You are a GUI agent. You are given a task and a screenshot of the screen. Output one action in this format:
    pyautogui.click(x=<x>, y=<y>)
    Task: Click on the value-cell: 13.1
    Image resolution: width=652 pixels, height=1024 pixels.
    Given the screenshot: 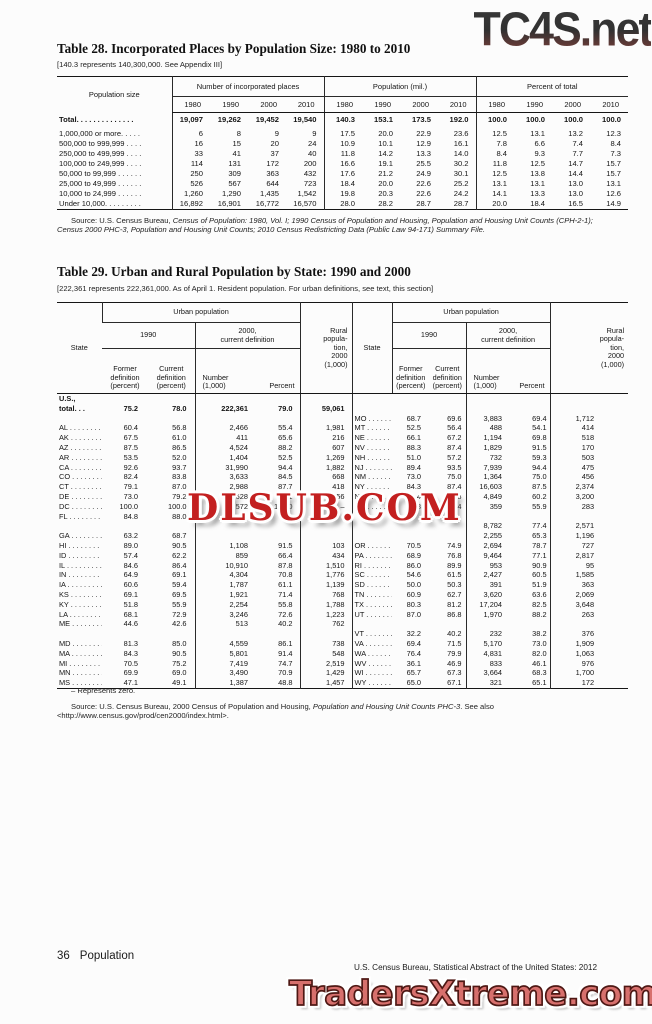 What is the action you would take?
    pyautogui.click(x=538, y=133)
    